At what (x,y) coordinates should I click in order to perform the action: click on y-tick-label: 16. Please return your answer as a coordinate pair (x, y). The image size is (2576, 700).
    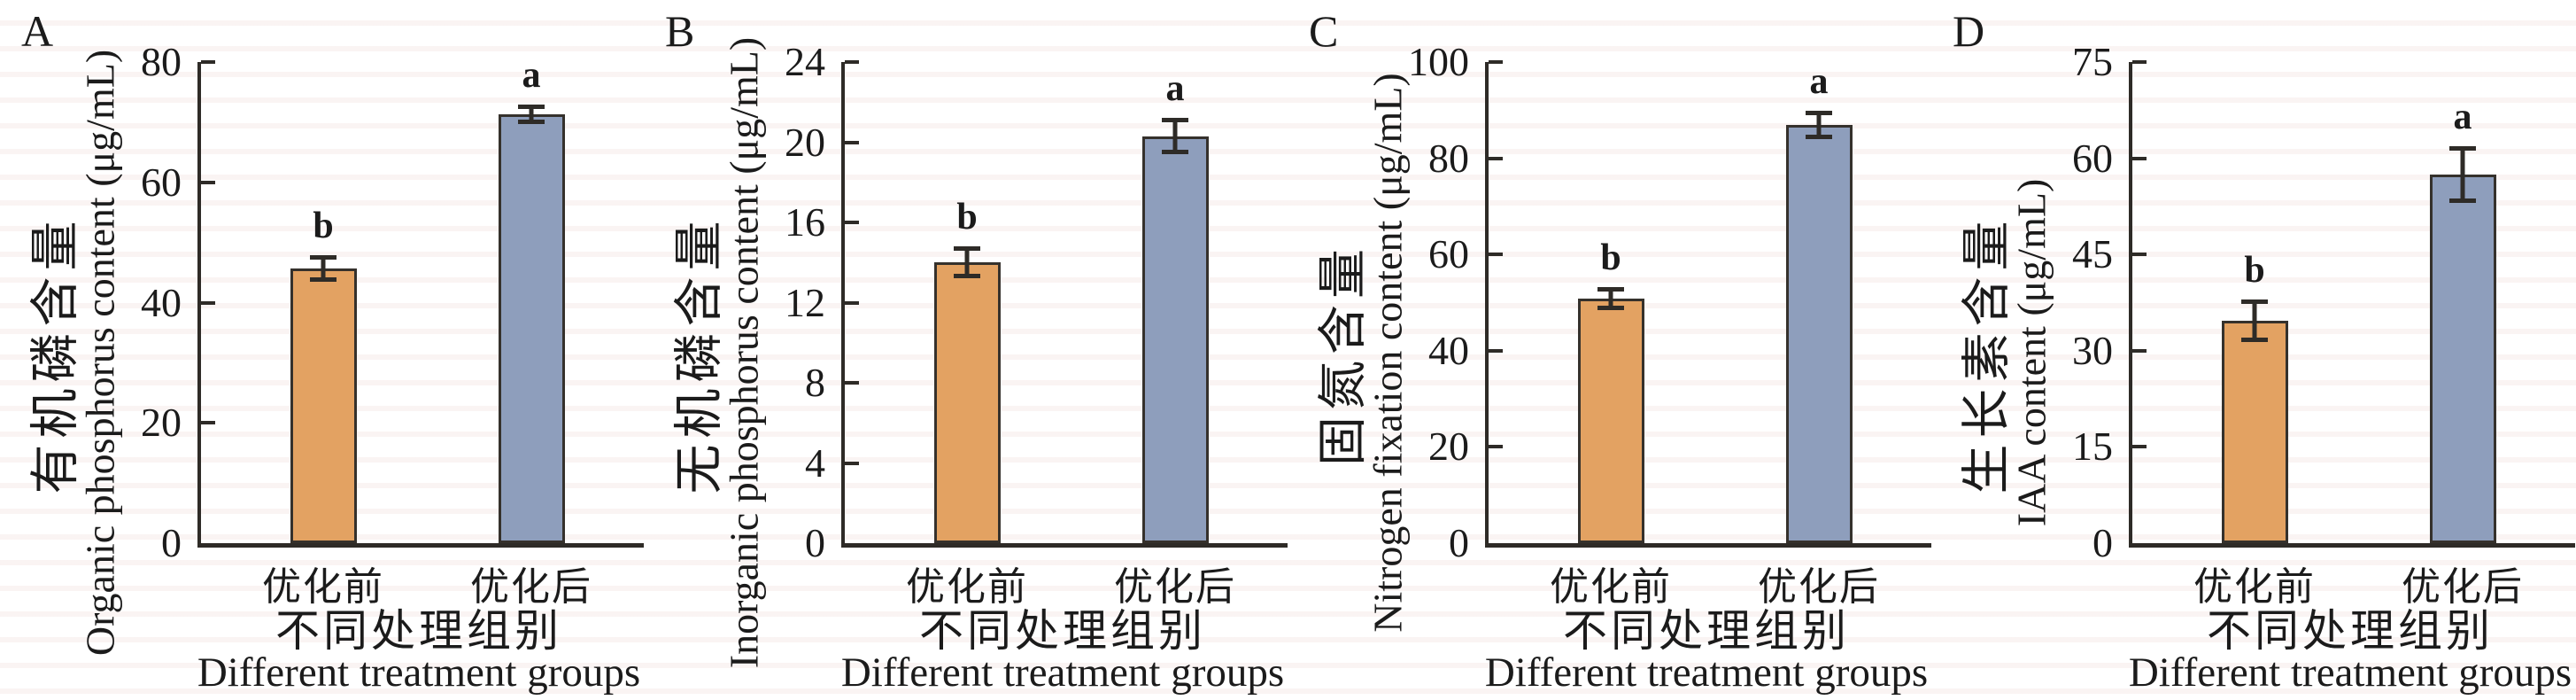
    Looking at the image, I should click on (805, 222).